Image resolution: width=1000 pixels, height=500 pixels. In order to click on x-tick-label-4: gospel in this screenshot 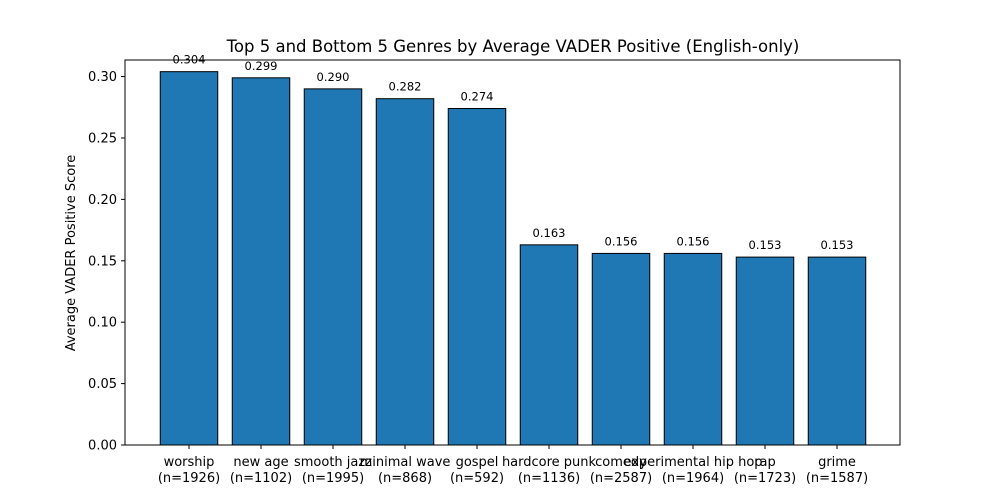, I will do `click(477, 462)`.